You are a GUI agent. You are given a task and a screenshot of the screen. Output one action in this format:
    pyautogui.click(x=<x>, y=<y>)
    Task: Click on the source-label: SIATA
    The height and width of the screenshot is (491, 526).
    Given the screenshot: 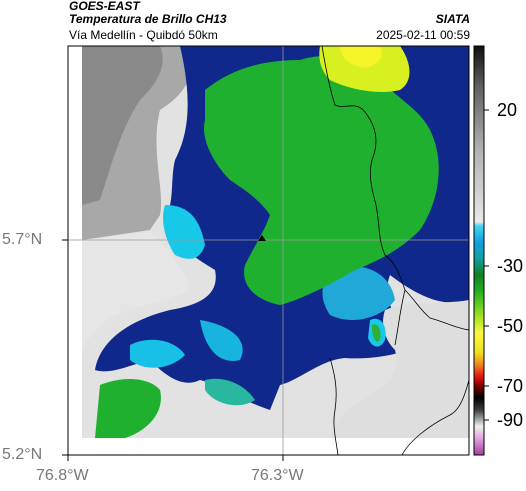 What is the action you would take?
    pyautogui.click(x=452, y=19)
    